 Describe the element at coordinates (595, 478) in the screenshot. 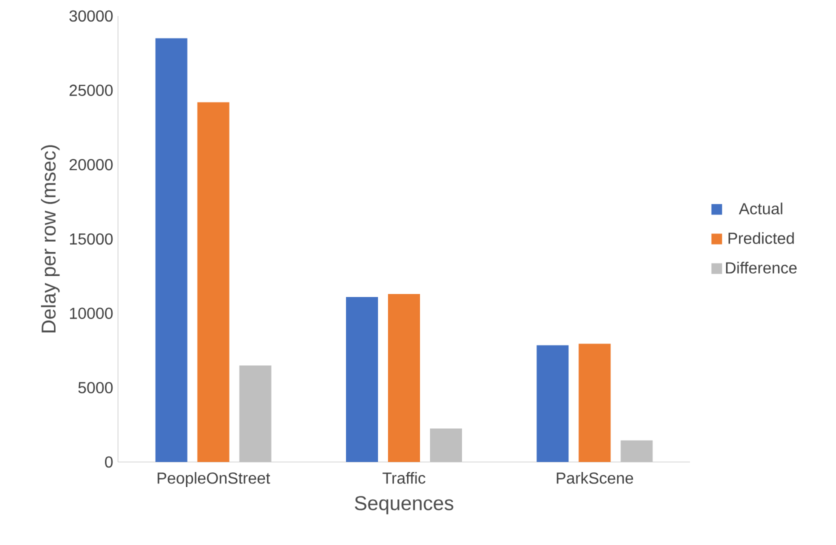

I see `x-tick-label: ParkScene` at that location.